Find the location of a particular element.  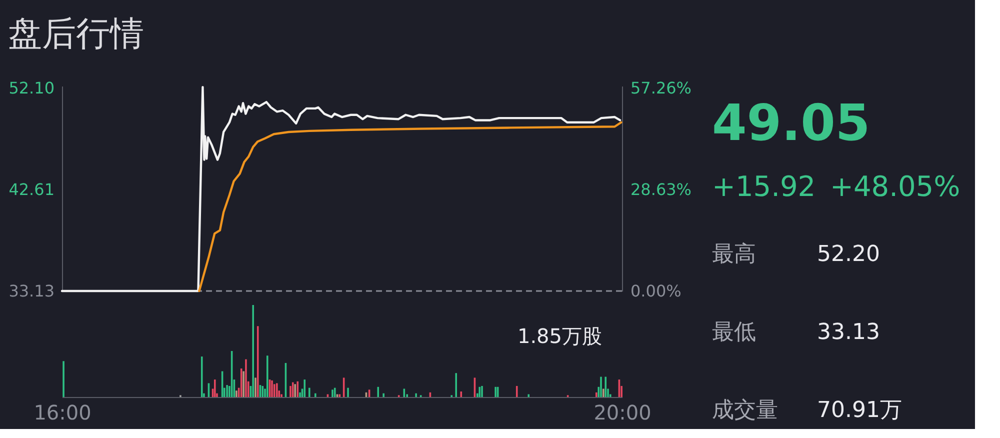

y-tick-label: 42.61 is located at coordinates (31, 190).